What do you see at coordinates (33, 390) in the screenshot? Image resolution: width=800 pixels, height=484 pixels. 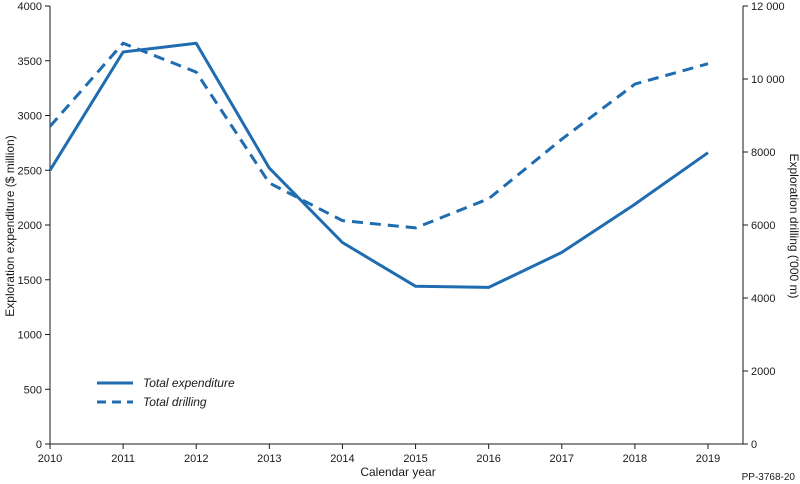 I see `y-tick-label: 500` at bounding box center [33, 390].